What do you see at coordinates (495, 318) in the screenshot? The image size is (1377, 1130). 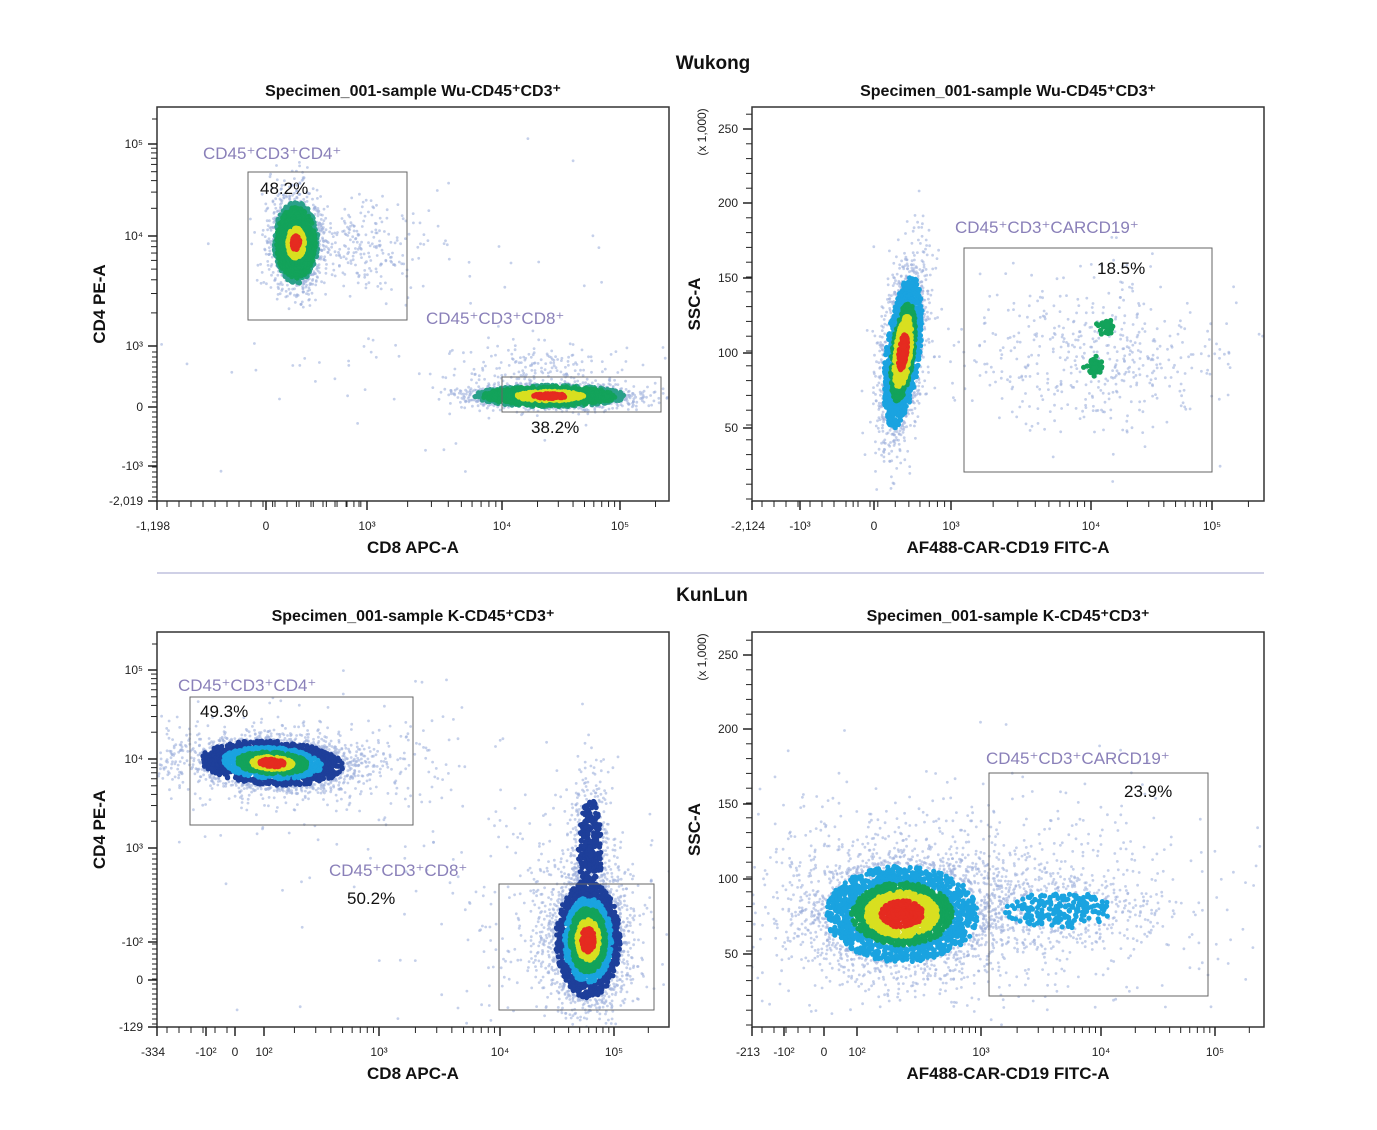 I see `gate-label: CD45⁺CD3⁺CD8⁺` at bounding box center [495, 318].